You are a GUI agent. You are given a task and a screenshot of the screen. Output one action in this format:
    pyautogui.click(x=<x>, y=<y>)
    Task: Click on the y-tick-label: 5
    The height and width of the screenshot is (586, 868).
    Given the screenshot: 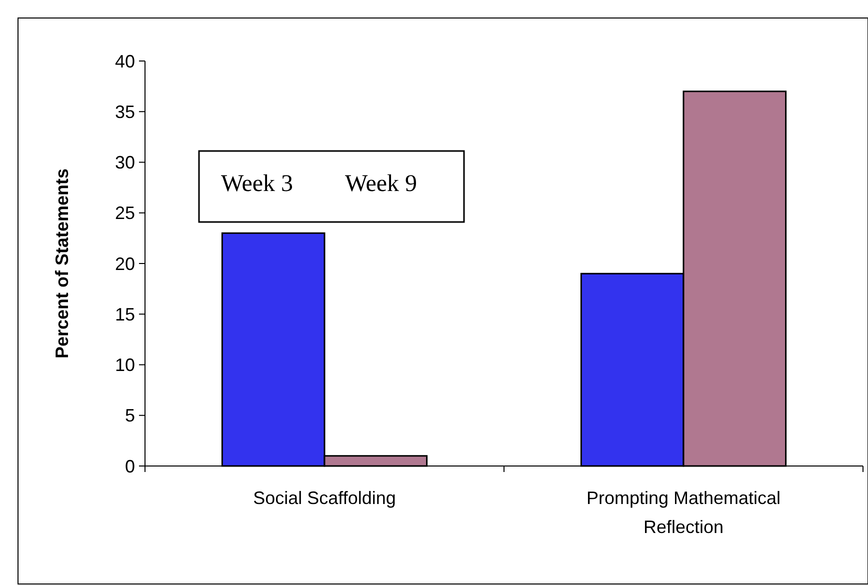 What is the action you would take?
    pyautogui.click(x=129, y=416)
    